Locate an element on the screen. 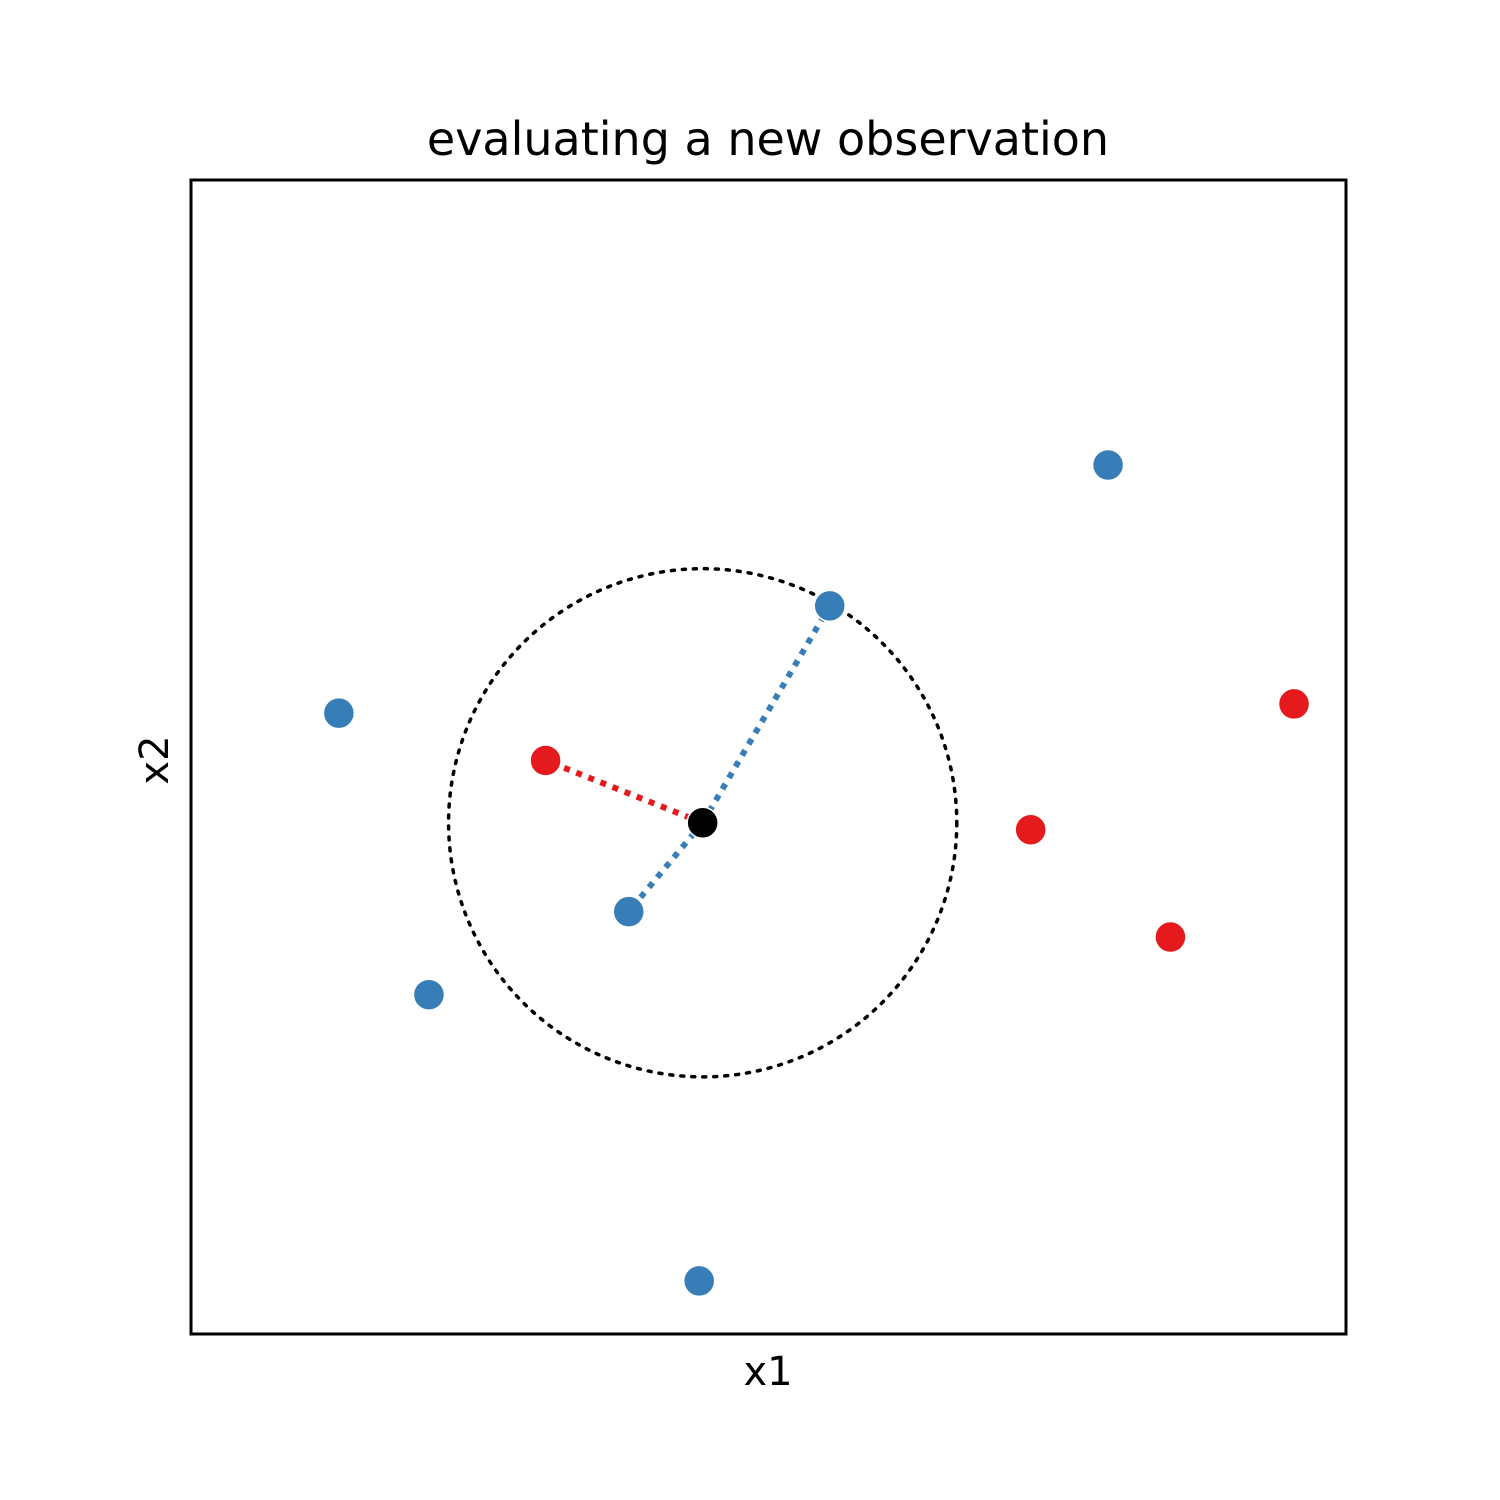 The image size is (1500, 1500). neighborhood-circle is located at coordinates (702, 822).